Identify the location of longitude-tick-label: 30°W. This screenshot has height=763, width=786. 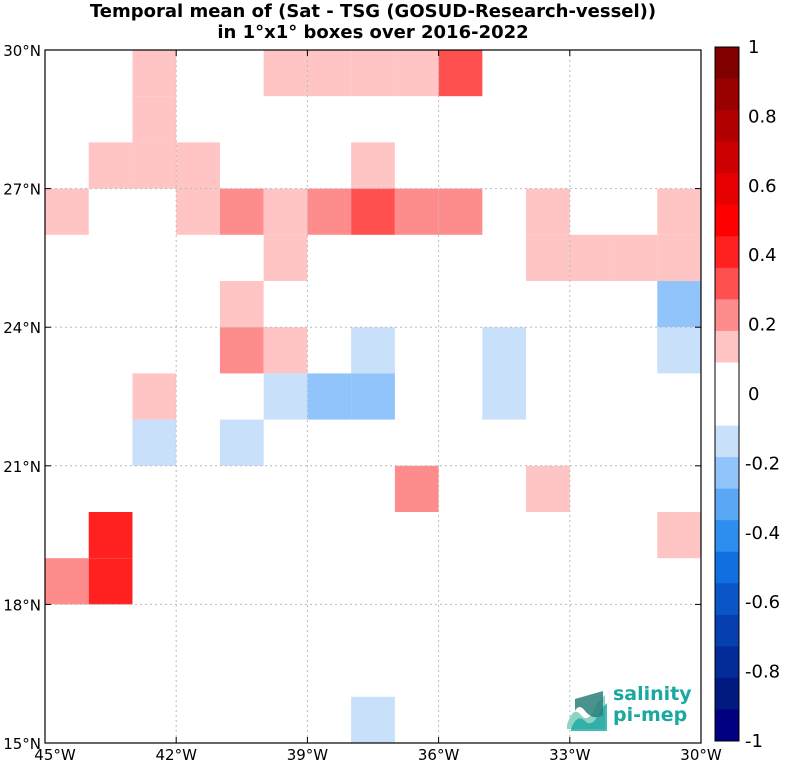
(701, 754).